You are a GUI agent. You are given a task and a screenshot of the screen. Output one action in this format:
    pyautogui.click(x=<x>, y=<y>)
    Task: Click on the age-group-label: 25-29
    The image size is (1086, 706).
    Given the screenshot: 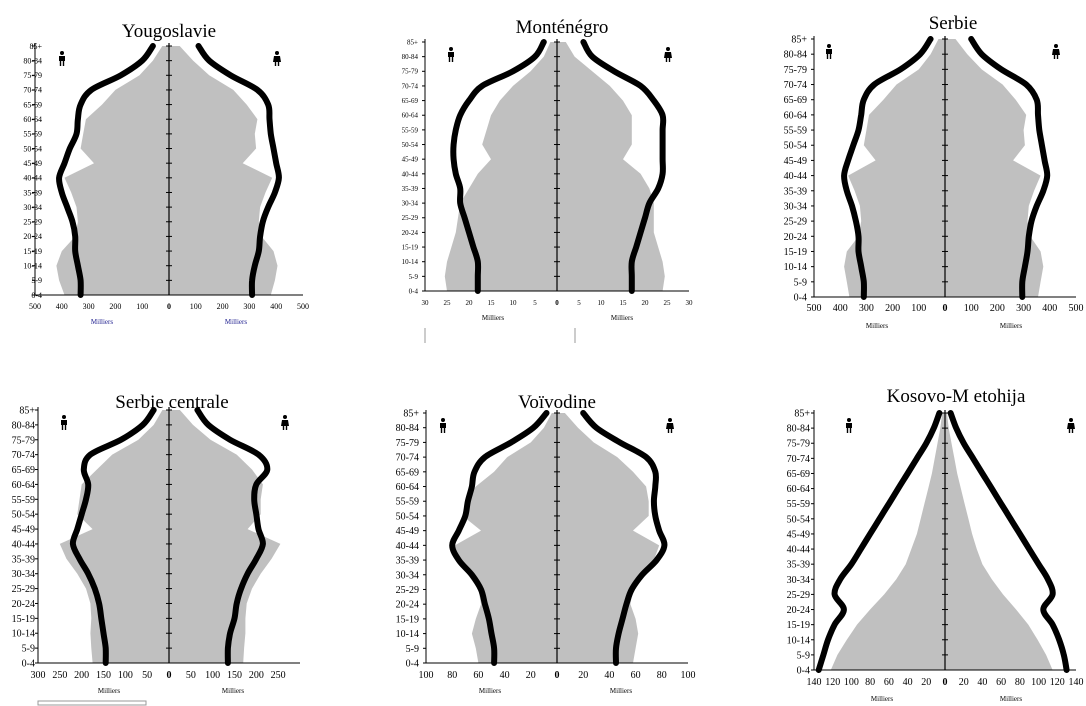 What is the action you would take?
    pyautogui.click(x=795, y=222)
    